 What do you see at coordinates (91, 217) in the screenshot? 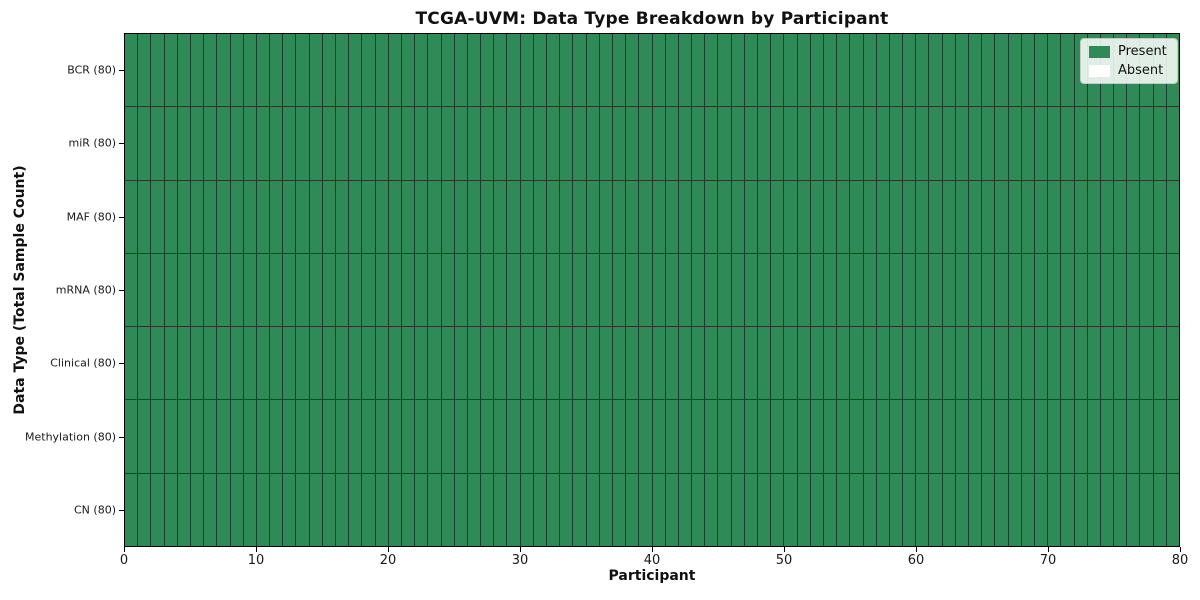
I see `y-tick-label: MAF (80)` at bounding box center [91, 217].